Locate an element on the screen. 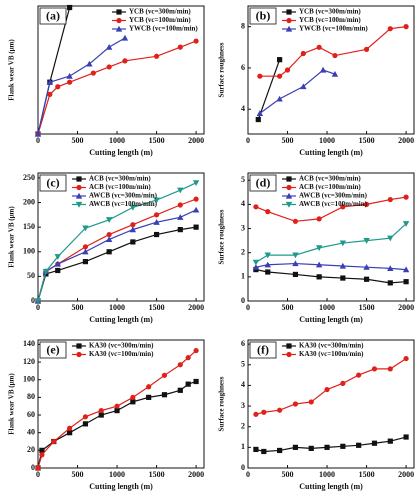 Image resolution: width=420 pixels, height=500 pixels. y-axis-label: Flank wear VB (μm) is located at coordinates (12, 70).